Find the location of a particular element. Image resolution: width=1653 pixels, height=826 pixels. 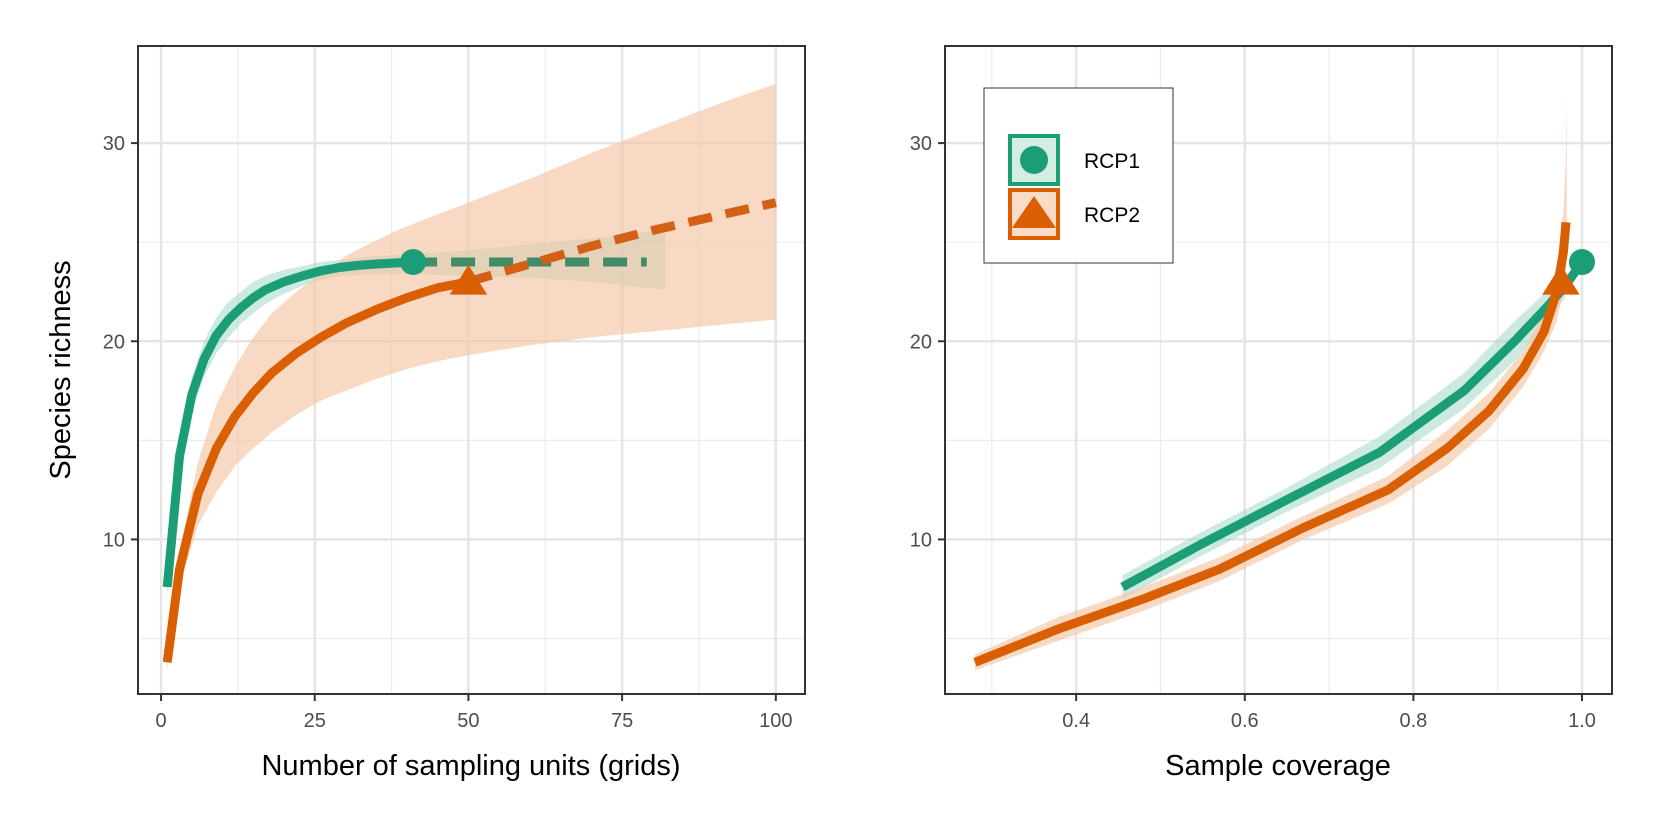

rarefaction-line-rcp2 is located at coordinates (316, 470).